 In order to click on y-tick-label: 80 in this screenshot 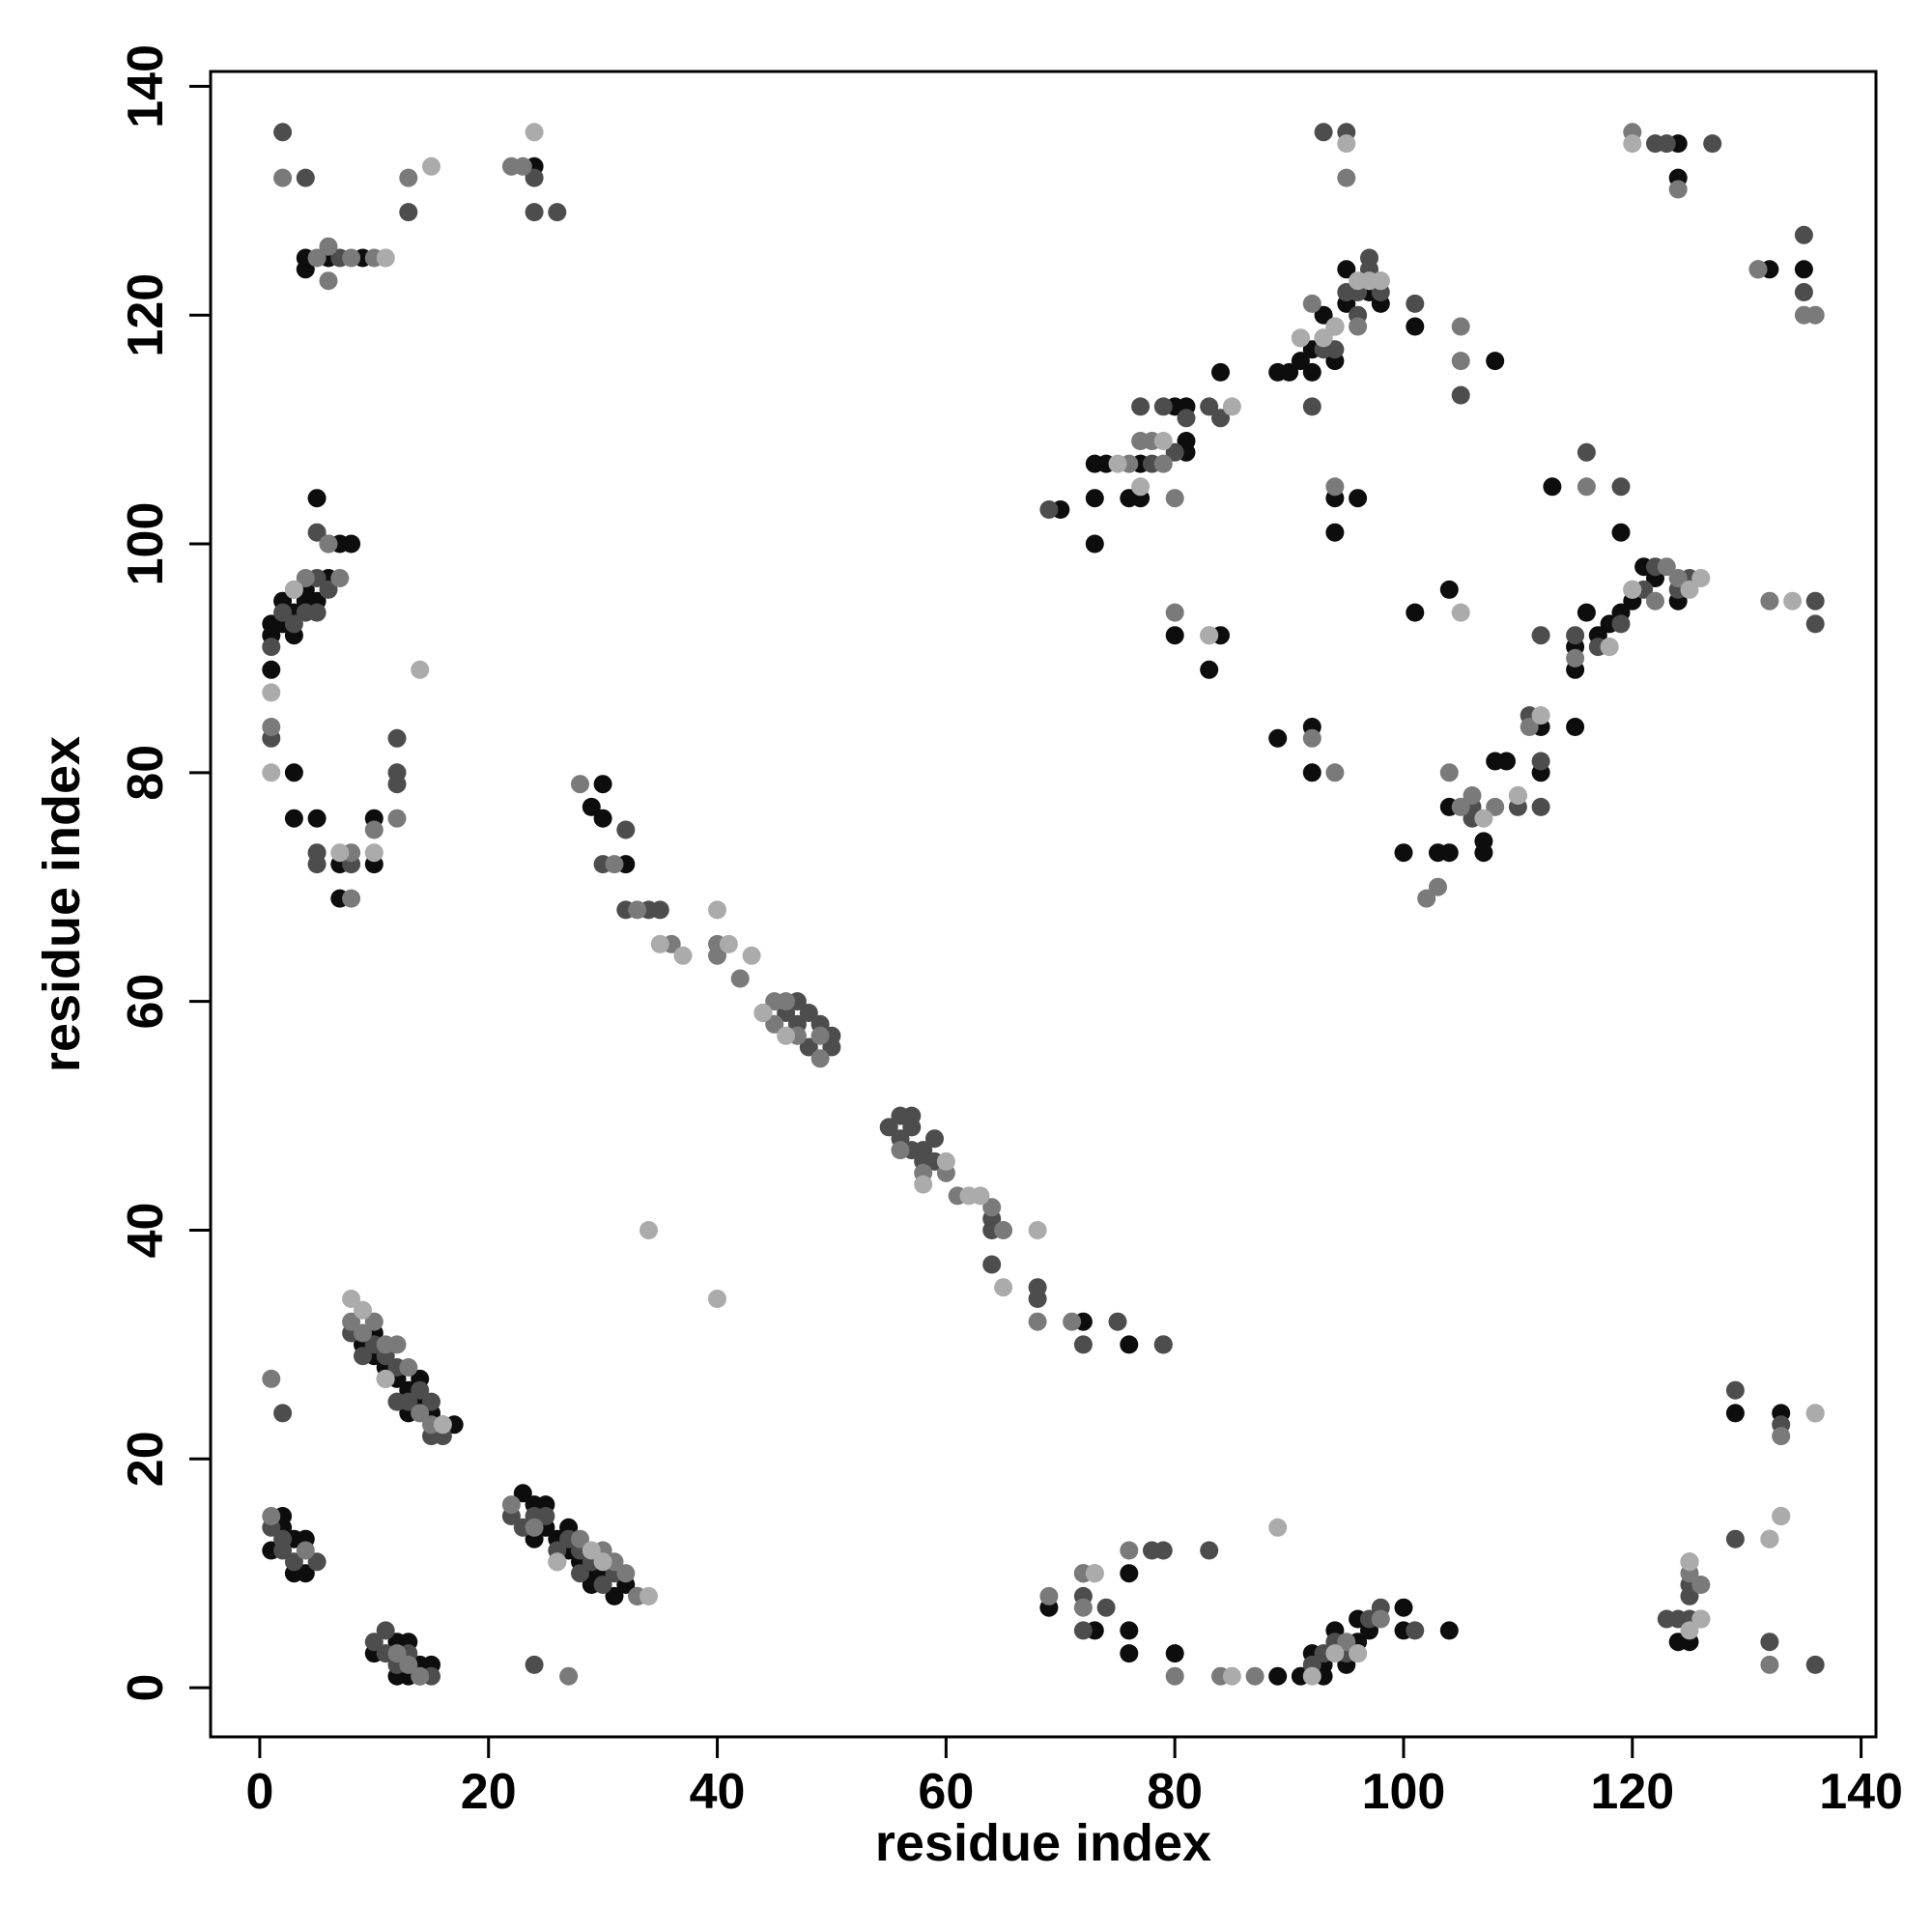, I will do `click(146, 773)`.